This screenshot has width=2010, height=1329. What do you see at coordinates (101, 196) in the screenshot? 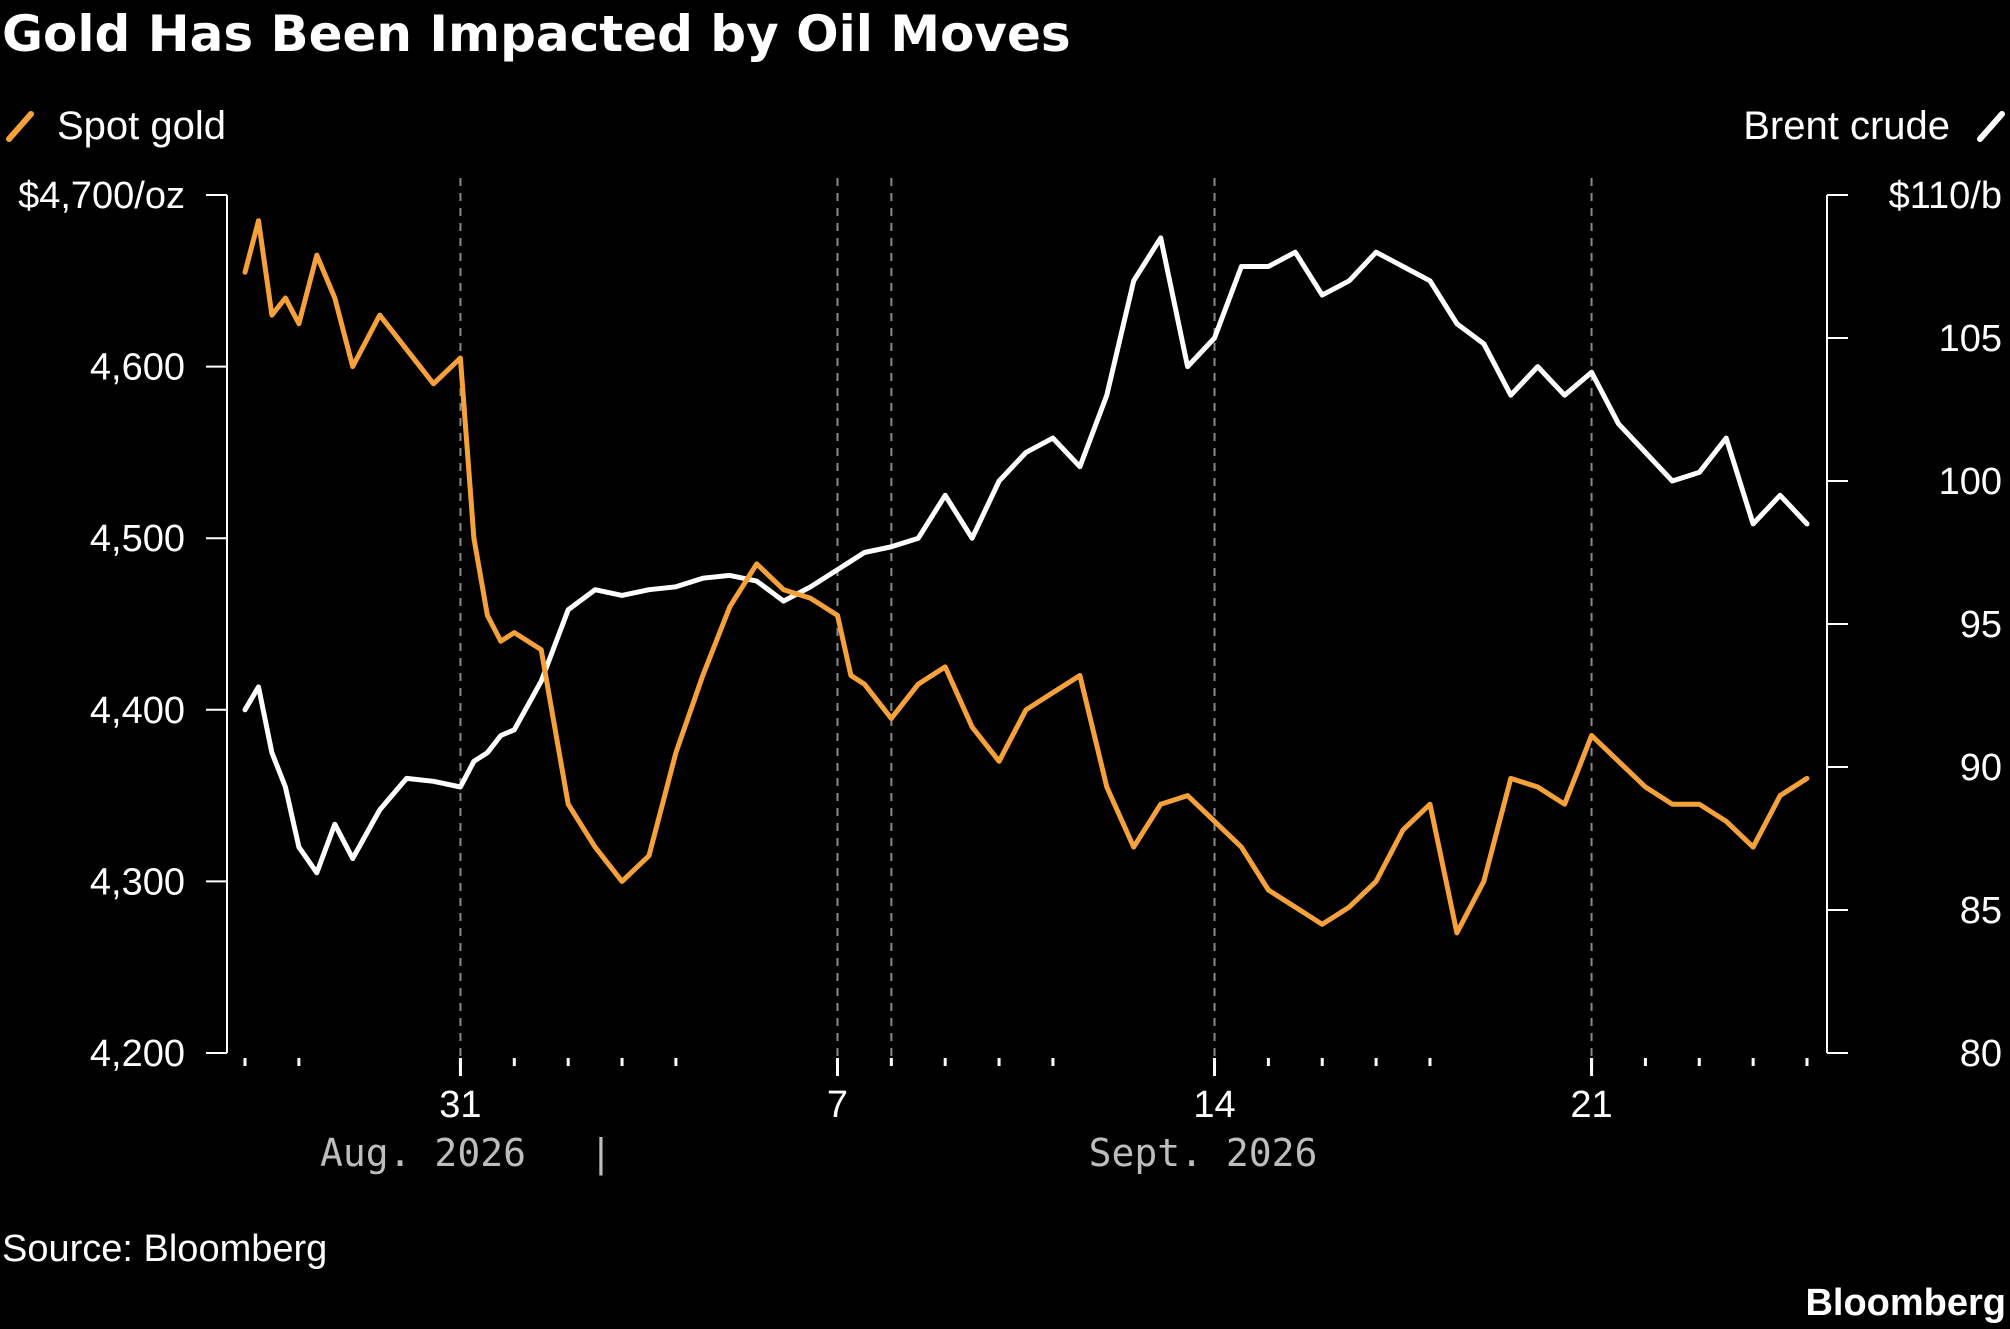
I see `left-axis-tick-label: $4,700/oz` at bounding box center [101, 196].